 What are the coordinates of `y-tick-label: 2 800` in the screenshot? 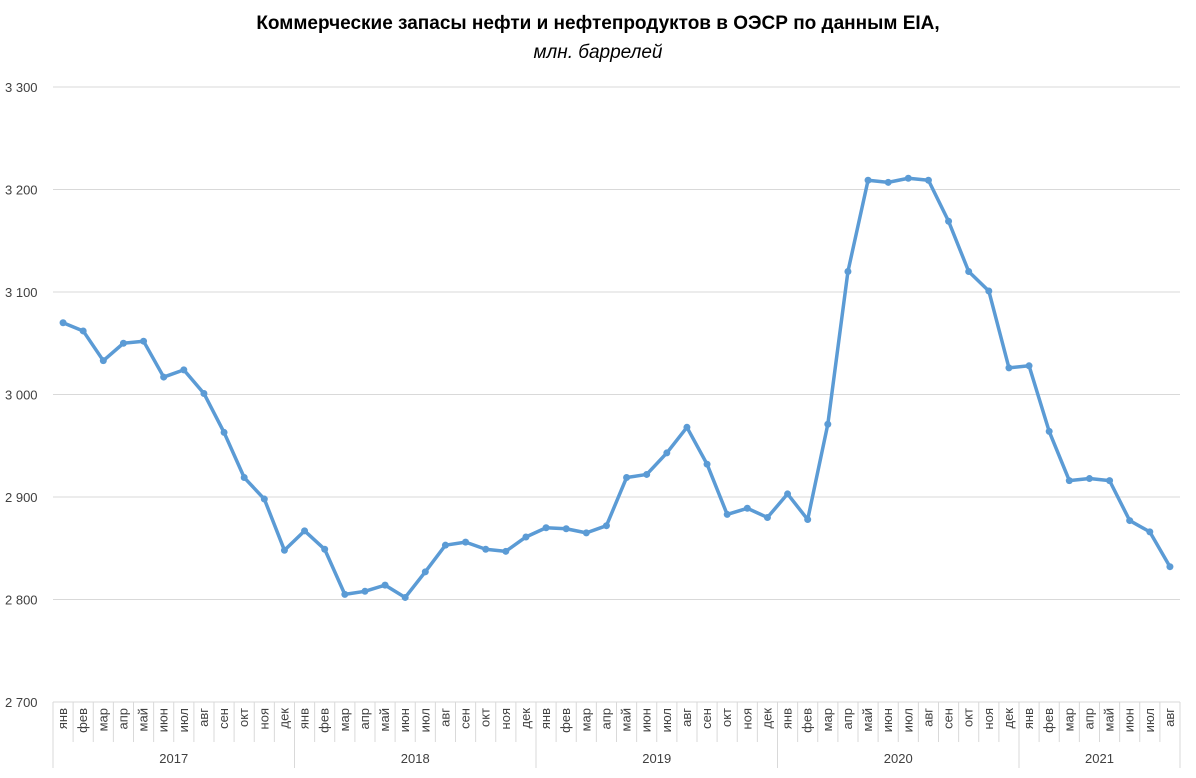 It's located at (21, 600).